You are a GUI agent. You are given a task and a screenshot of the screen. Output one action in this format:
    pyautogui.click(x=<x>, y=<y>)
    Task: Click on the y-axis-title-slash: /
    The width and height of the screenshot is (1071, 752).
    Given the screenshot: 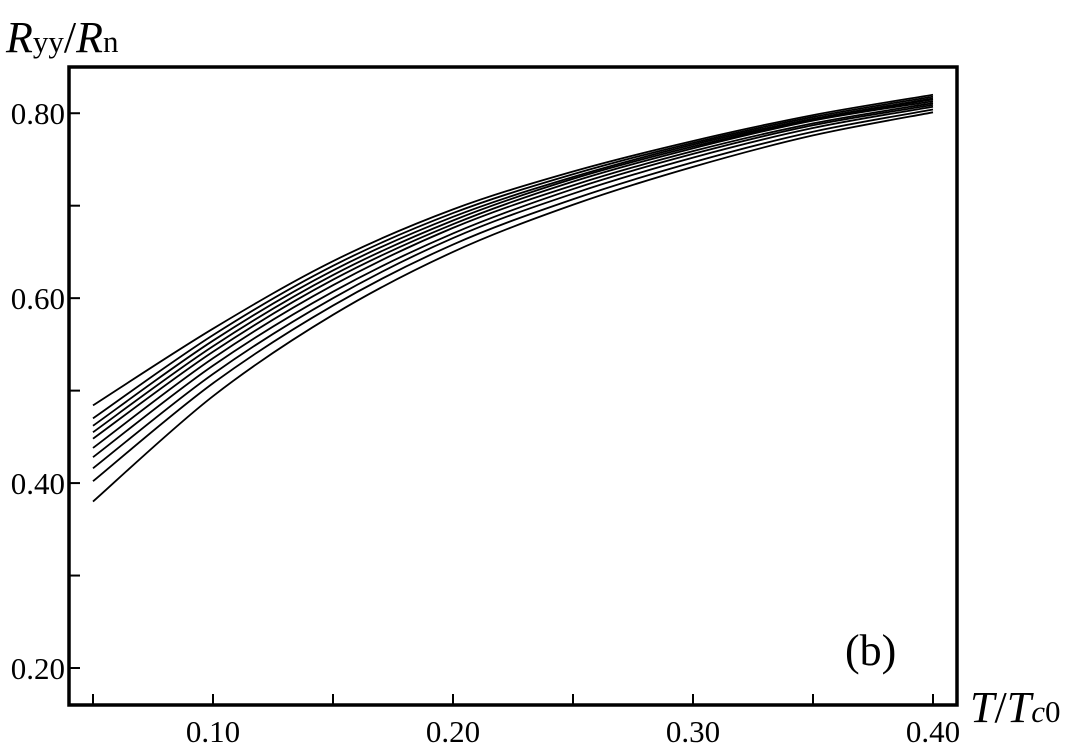 What is the action you would take?
    pyautogui.click(x=70, y=37)
    